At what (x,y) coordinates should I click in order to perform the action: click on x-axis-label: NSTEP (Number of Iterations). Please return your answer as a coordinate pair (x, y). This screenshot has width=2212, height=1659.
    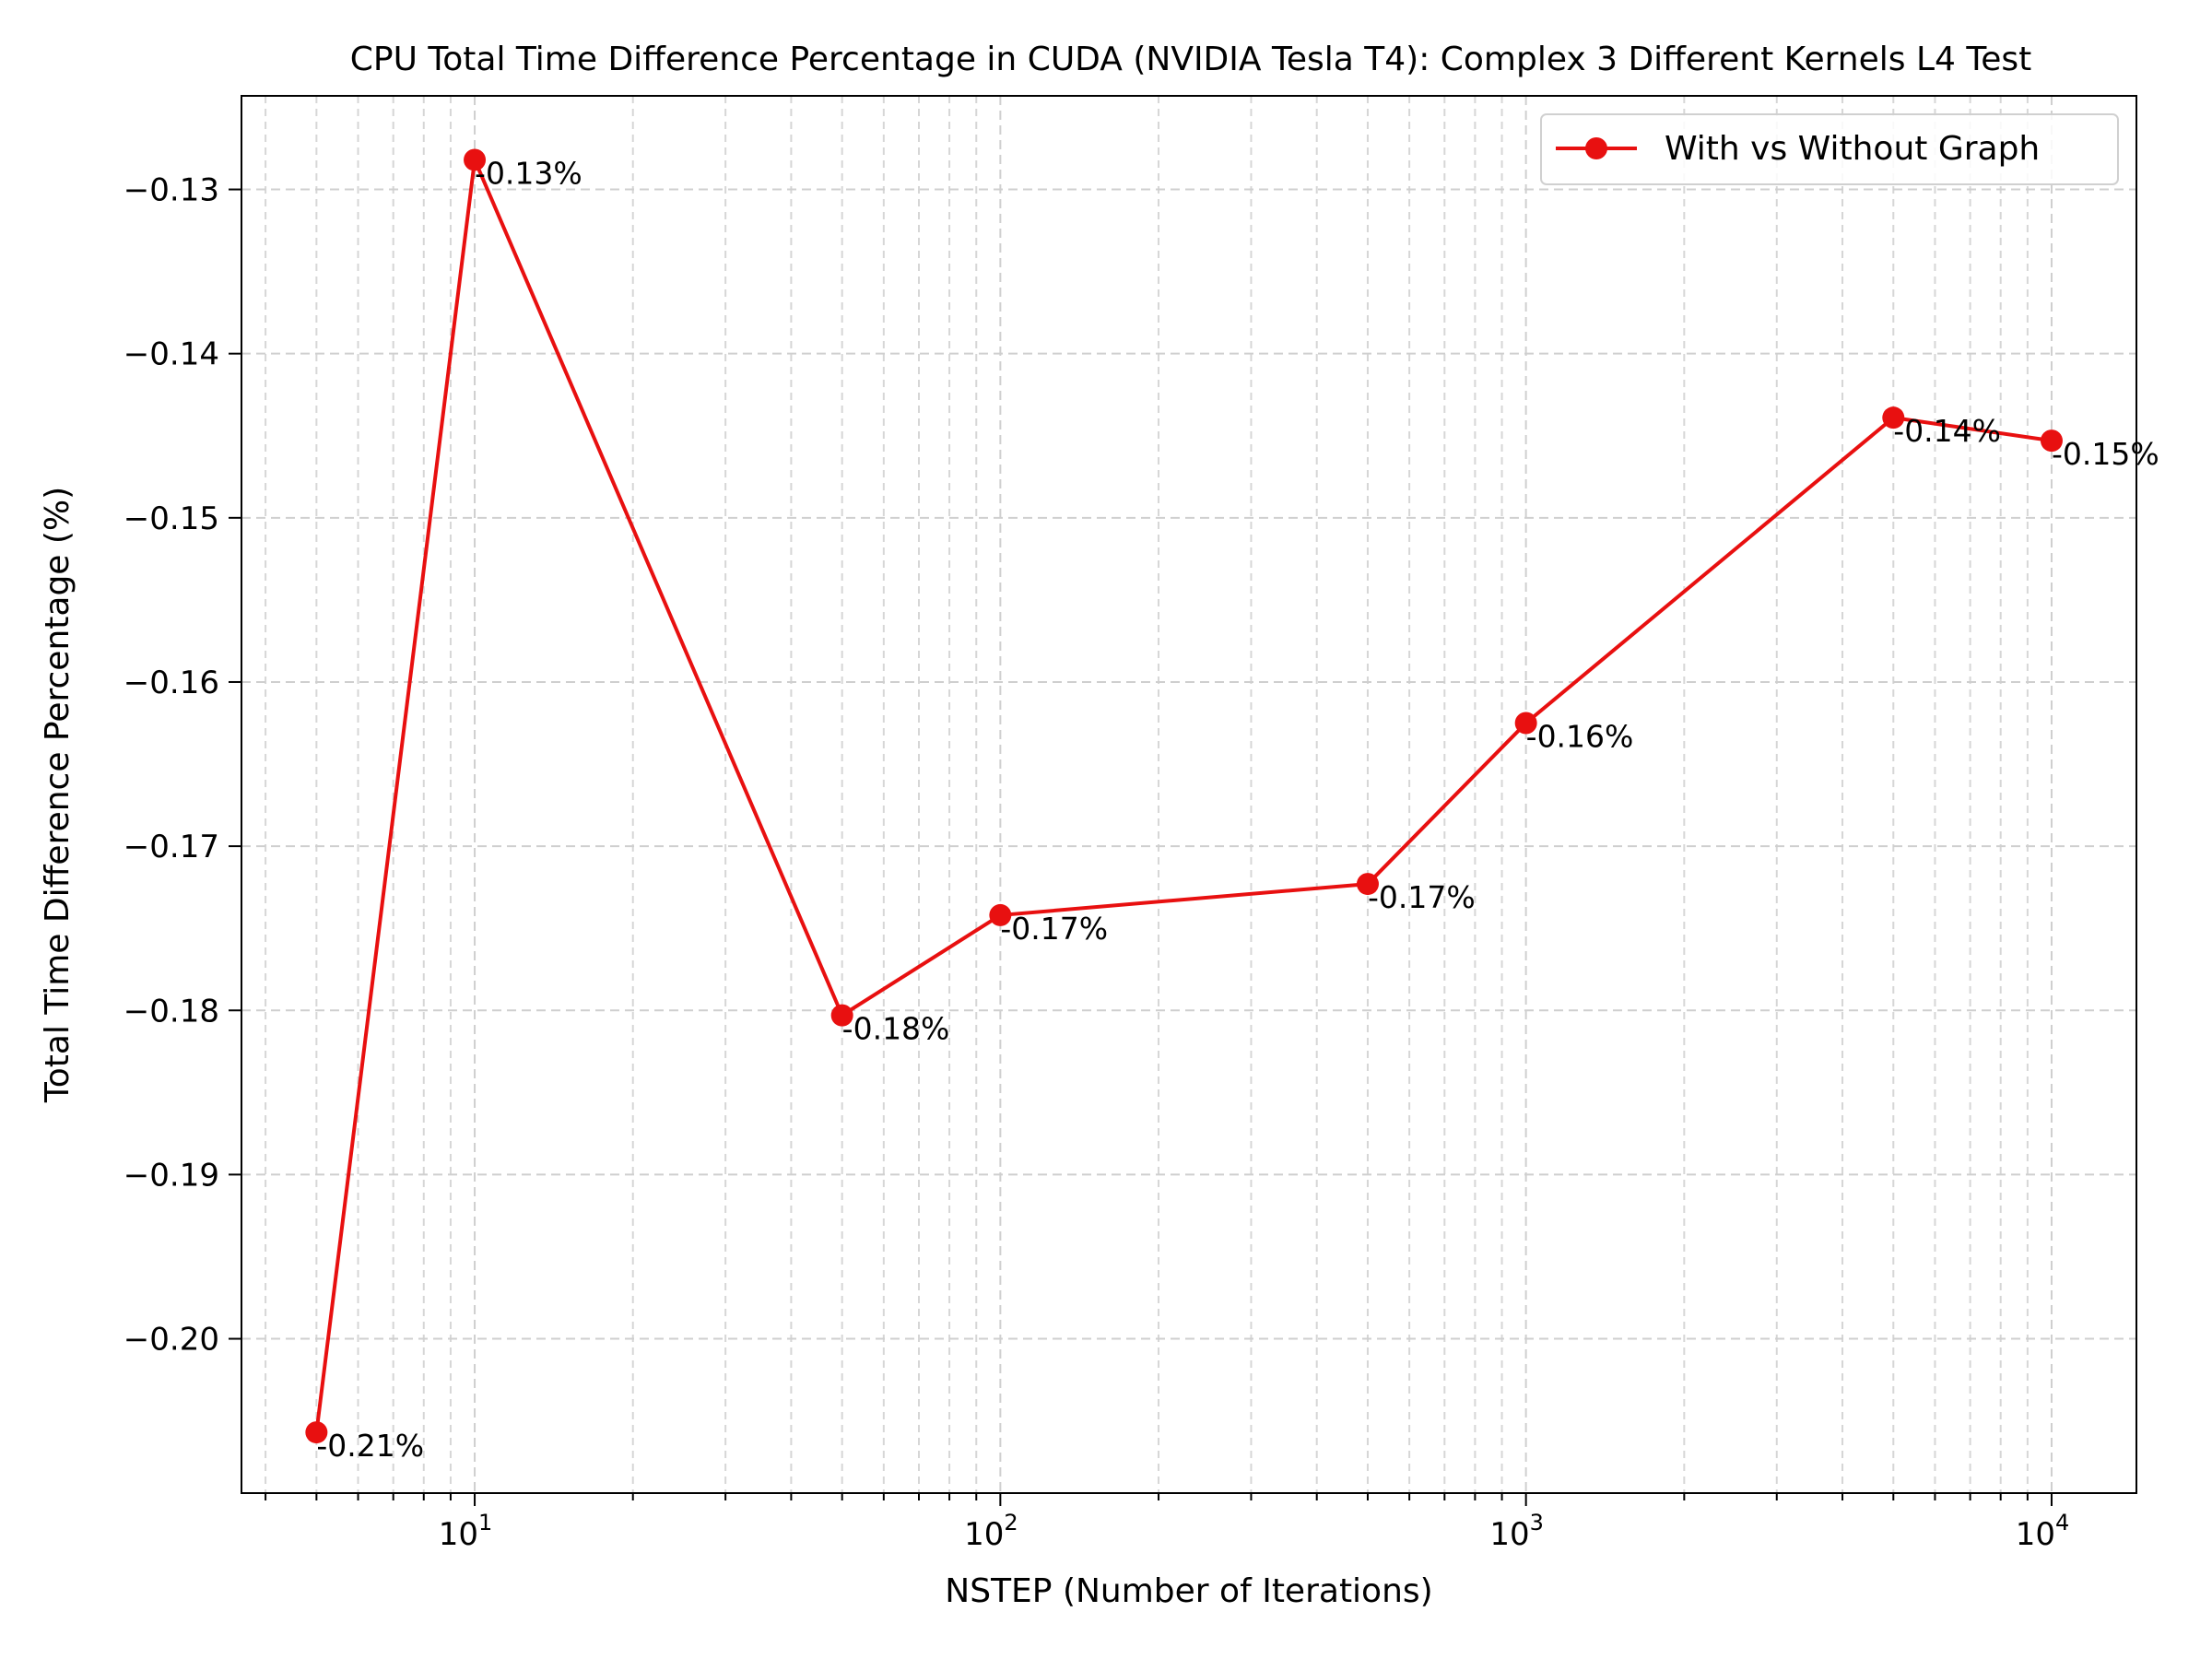
    Looking at the image, I should click on (1188, 1591).